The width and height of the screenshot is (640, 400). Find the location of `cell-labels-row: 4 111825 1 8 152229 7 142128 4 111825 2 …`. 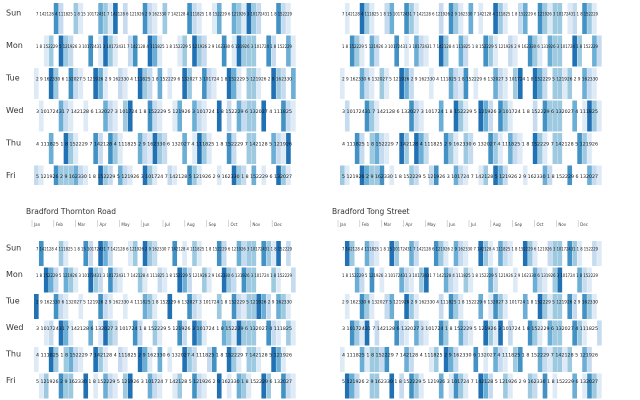

cell-labels-row: 4 111825 1 8 152229 7 142128 4 111825 2 … is located at coordinates (470, 355).